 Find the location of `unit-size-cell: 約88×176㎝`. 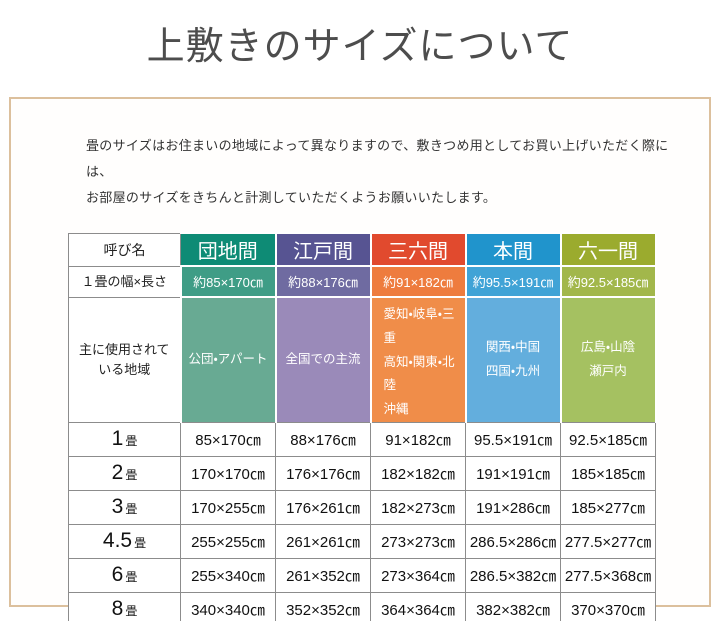

unit-size-cell: 約88×176㎝ is located at coordinates (323, 282).